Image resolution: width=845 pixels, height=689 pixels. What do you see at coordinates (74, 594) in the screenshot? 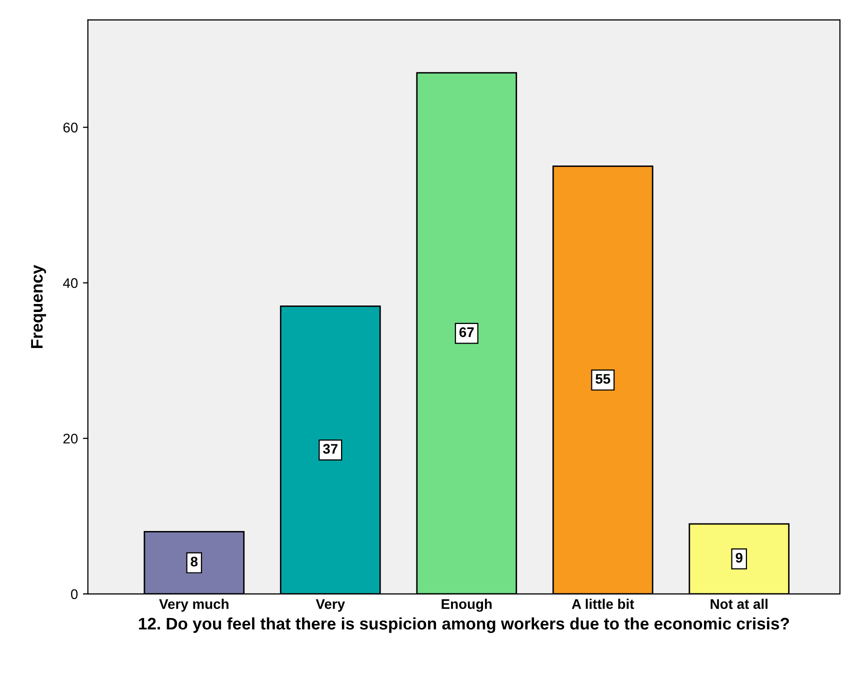
I see `y-tick-label: 0` at bounding box center [74, 594].